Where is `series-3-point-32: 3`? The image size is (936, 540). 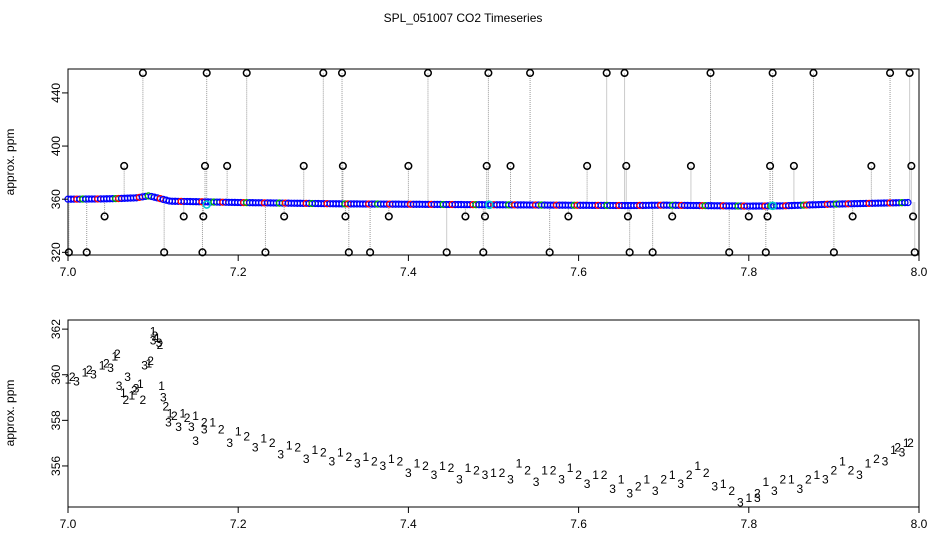 series-3-point-32: 3 is located at coordinates (655, 491).